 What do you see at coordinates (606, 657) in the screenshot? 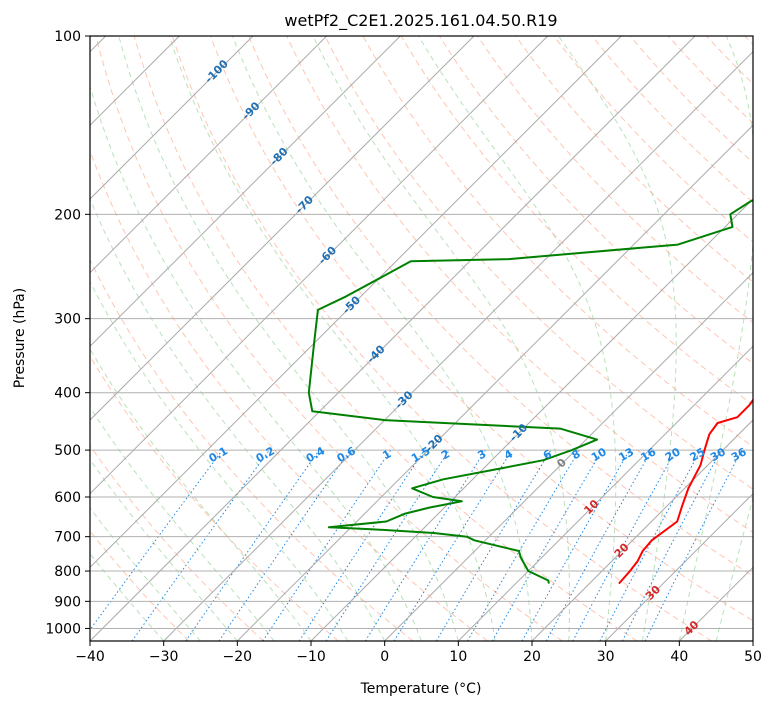
I see `x-tick-label: 30` at bounding box center [606, 657].